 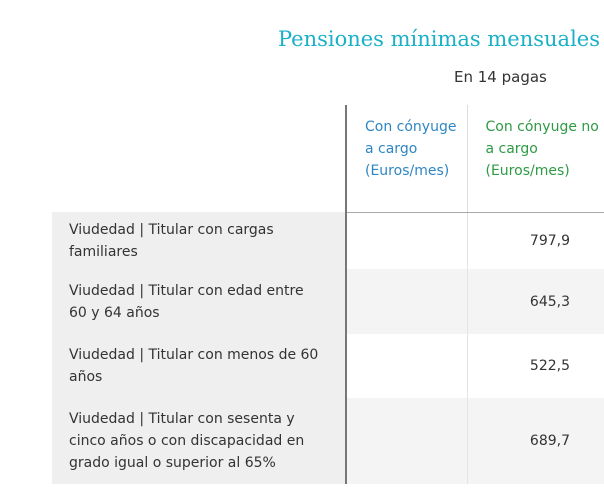 What do you see at coordinates (549, 240) in the screenshot?
I see `value-cell: 797,9` at bounding box center [549, 240].